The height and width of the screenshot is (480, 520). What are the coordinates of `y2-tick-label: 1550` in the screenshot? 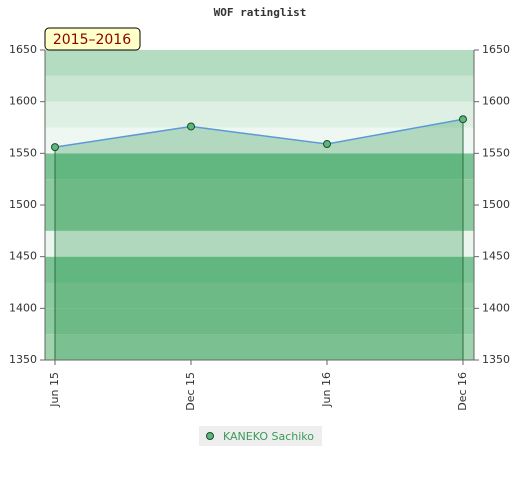 It's located at (496, 152).